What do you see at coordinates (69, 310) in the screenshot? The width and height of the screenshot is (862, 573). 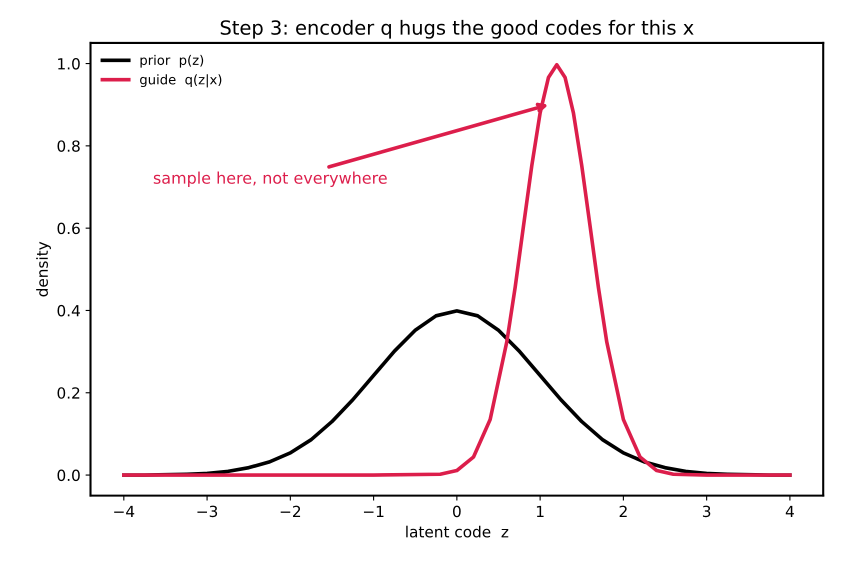 I see `y-tick-label: 0.4` at bounding box center [69, 310].